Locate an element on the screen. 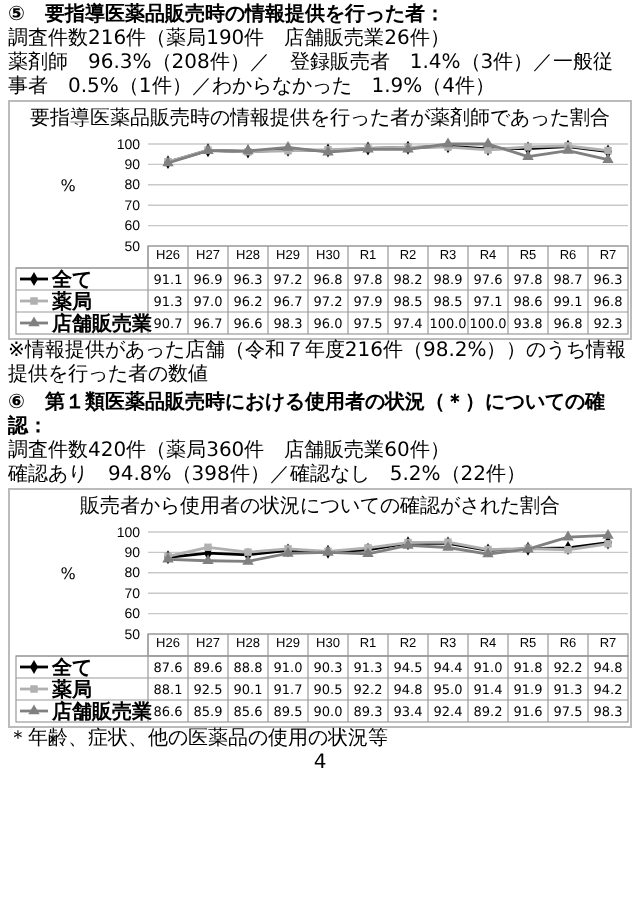  text: ※情報提供があった店舗（令和７年度216件（98.2%））のうち情報提供を行った者の数値 is located at coordinates (318, 364).